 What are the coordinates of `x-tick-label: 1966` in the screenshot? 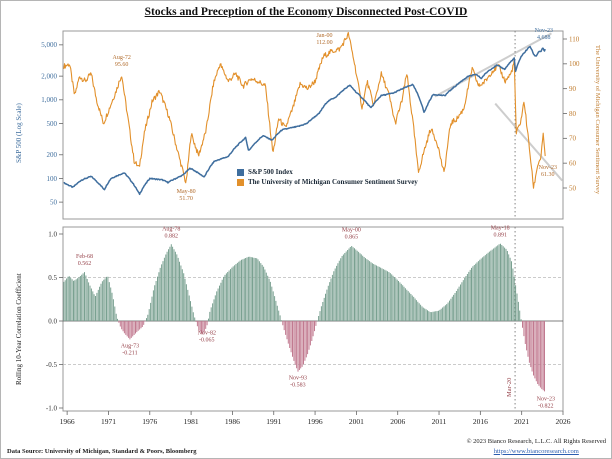 It's located at (67, 421).